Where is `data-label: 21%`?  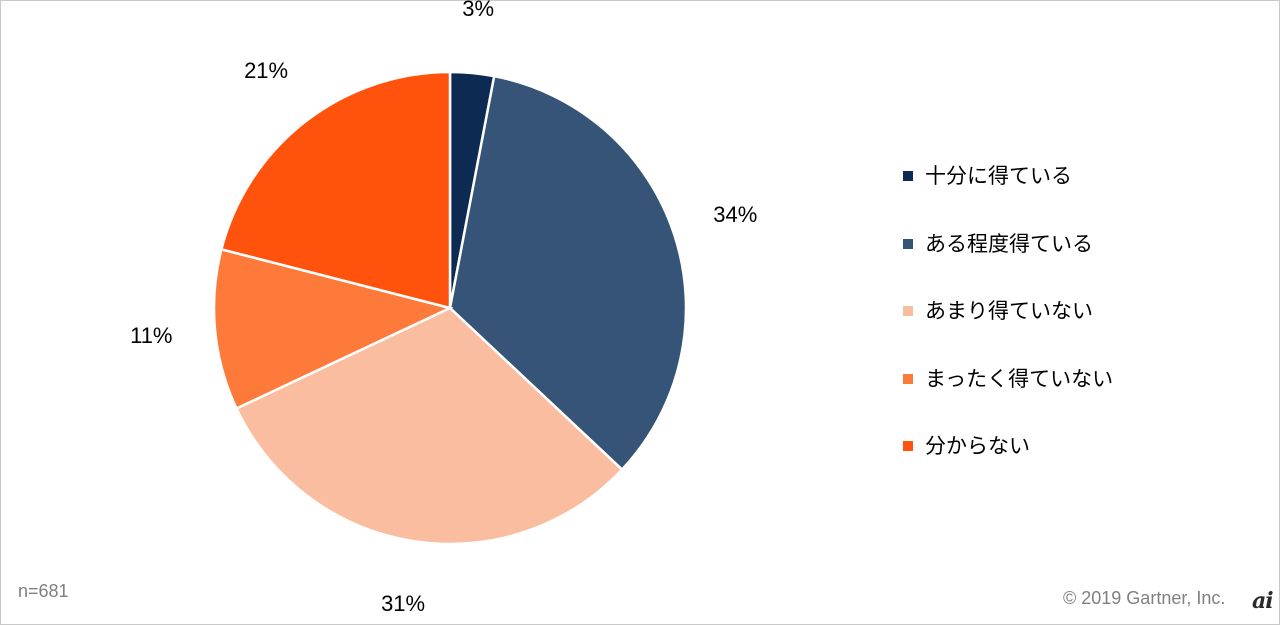 data-label: 21% is located at coordinates (266, 70).